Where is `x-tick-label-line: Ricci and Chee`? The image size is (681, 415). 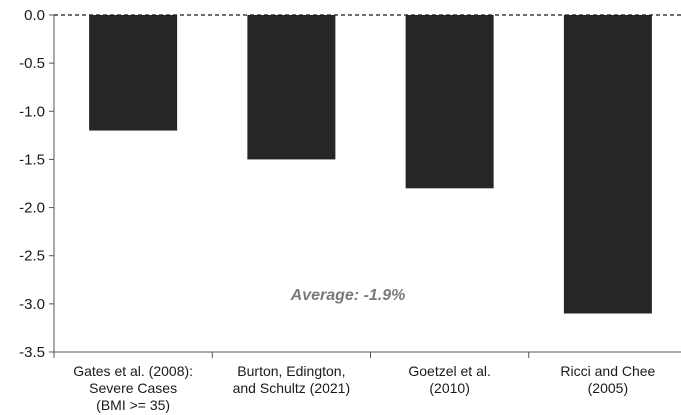
x-tick-label-line: Ricci and Chee is located at coordinates (607, 371).